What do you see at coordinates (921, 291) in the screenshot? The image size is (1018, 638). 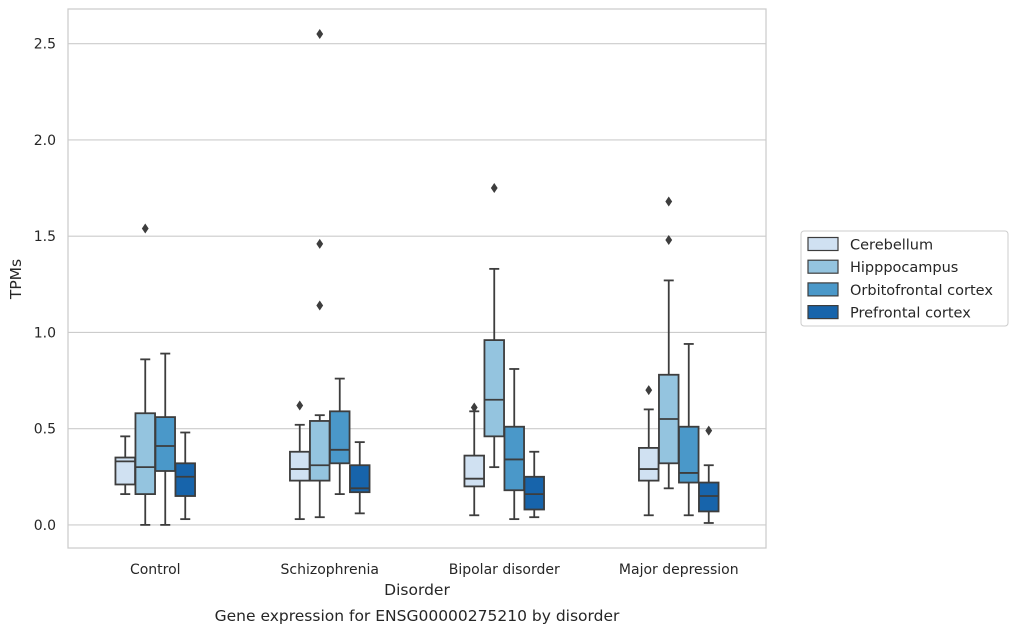 I see `legend-label: Orbitofrontal cortex` at bounding box center [921, 291].